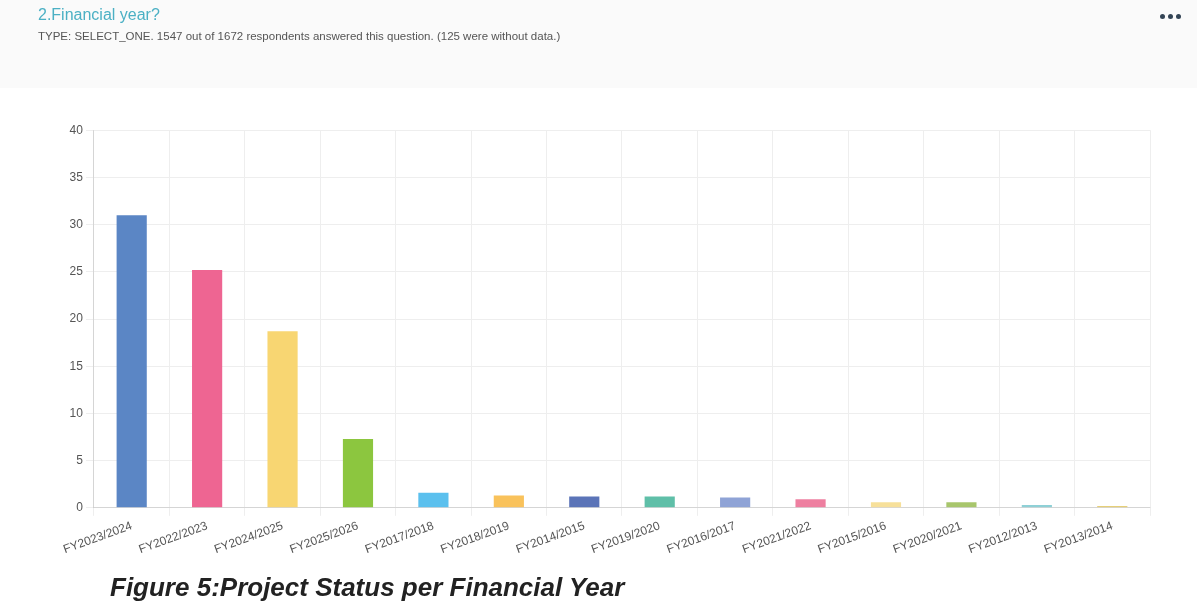  Describe the element at coordinates (367, 587) in the screenshot. I see `caption: Figure 5:Project Status per Financial Year` at that location.